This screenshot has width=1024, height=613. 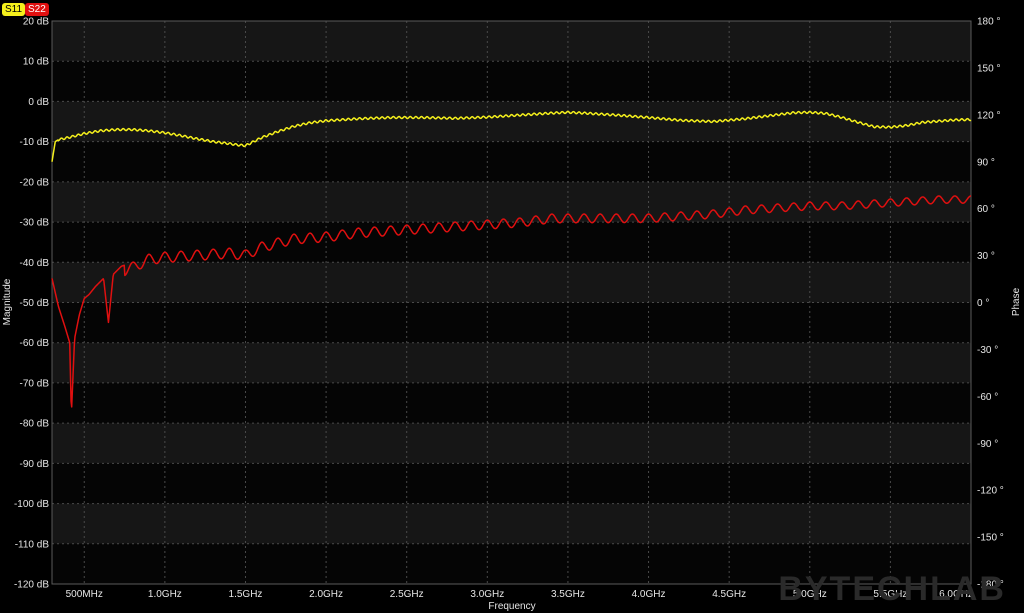 I want to click on y2-tick-label: 30 °, so click(x=986, y=256).